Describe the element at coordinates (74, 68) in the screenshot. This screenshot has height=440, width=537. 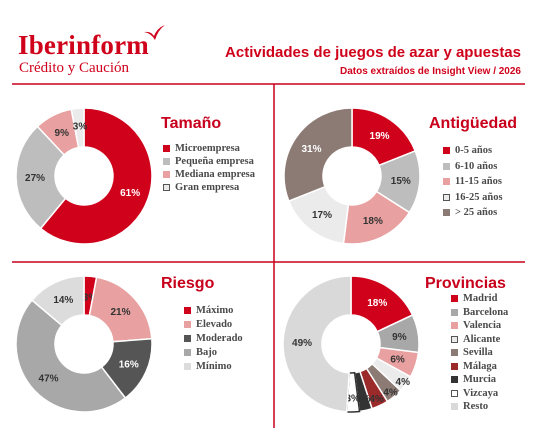
I see `brand-tagline: Crédito y Caución` at that location.